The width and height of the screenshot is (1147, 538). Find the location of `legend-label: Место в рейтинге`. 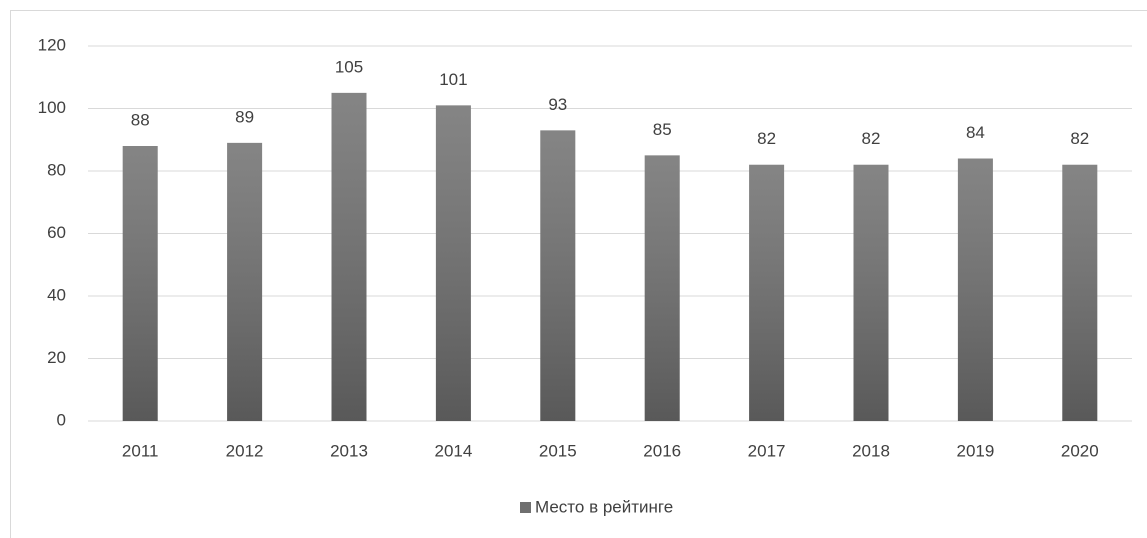

legend-label: Место в рейтинге is located at coordinates (604, 506).